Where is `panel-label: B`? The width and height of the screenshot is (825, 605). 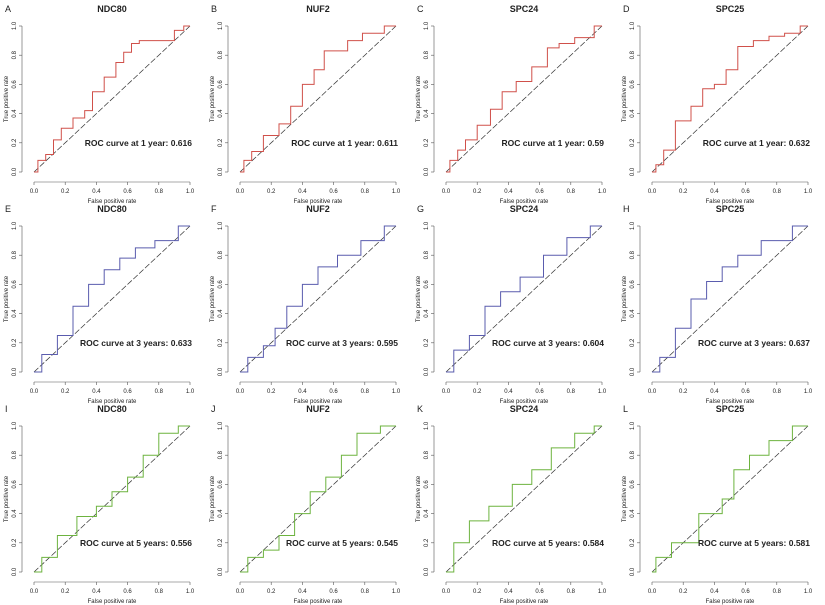
panel-label: B is located at coordinates (214, 9).